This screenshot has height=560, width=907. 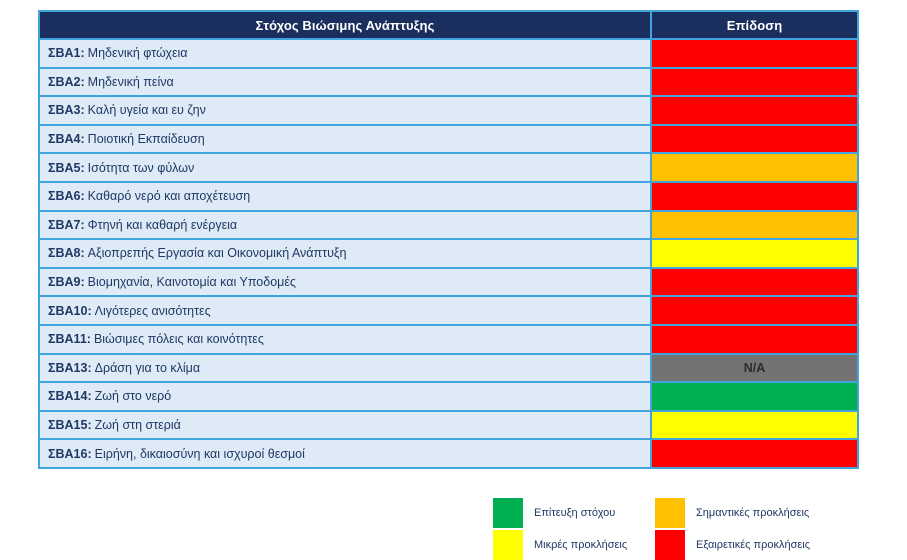 I want to click on goal-cell: ΣΒΑ7: Φτηνή και καθαρή ενέργεια, so click(x=345, y=225).